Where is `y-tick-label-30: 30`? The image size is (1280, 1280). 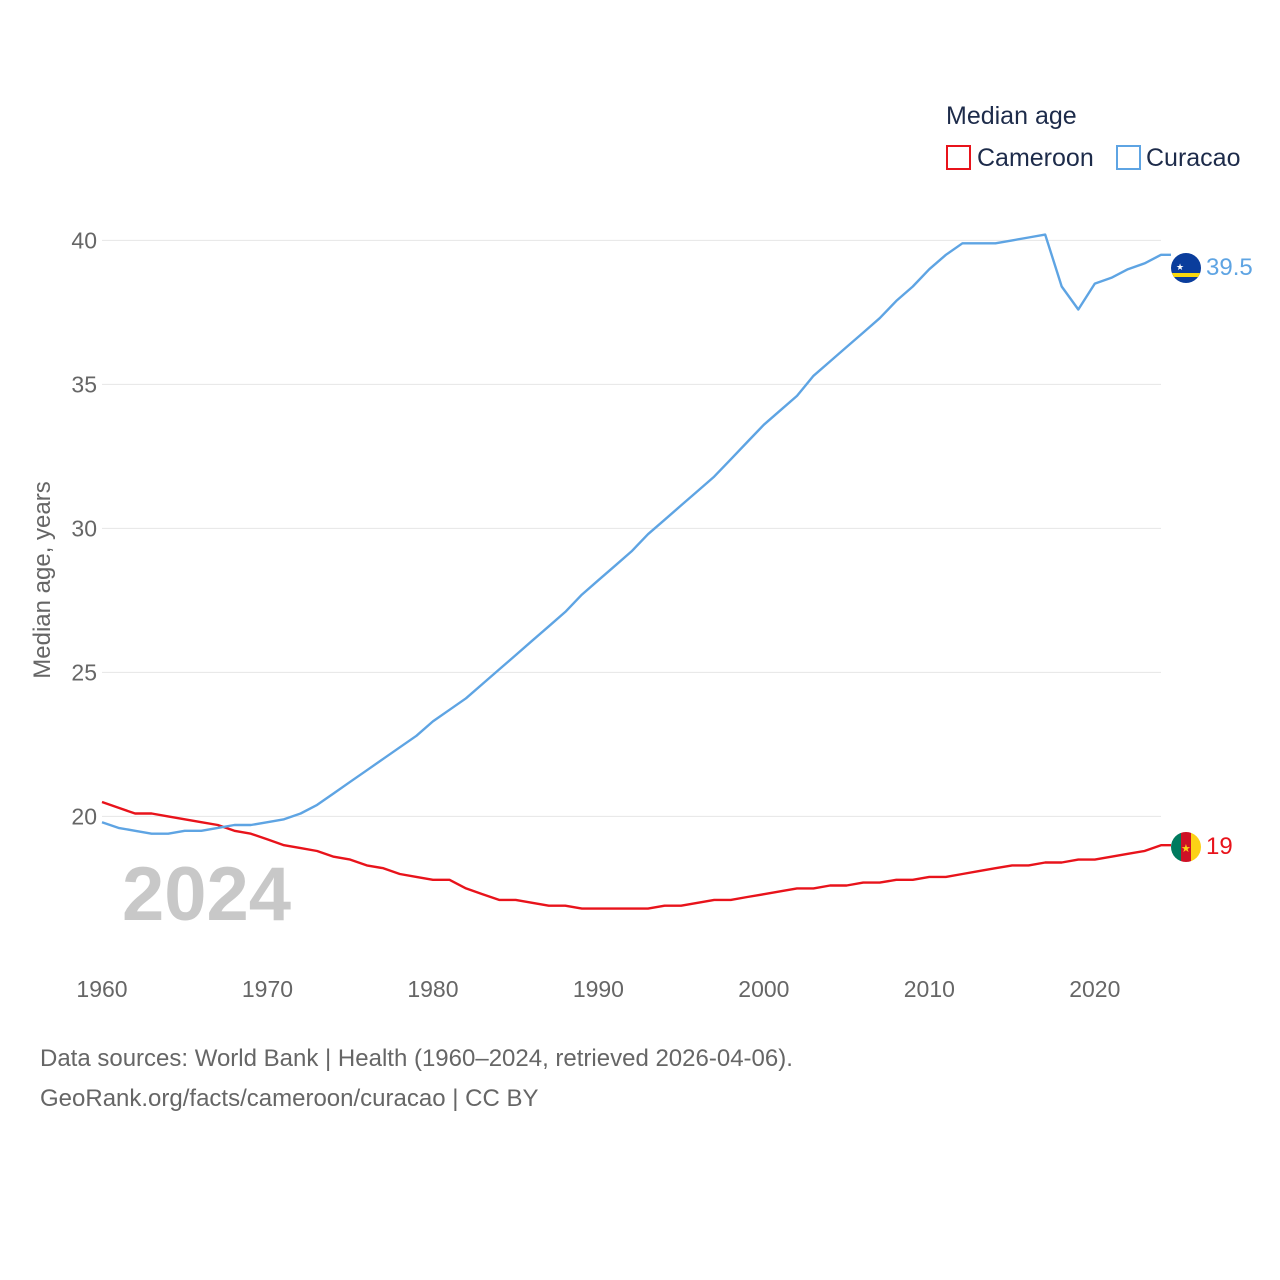 y-tick-label-30: 30 is located at coordinates (84, 528).